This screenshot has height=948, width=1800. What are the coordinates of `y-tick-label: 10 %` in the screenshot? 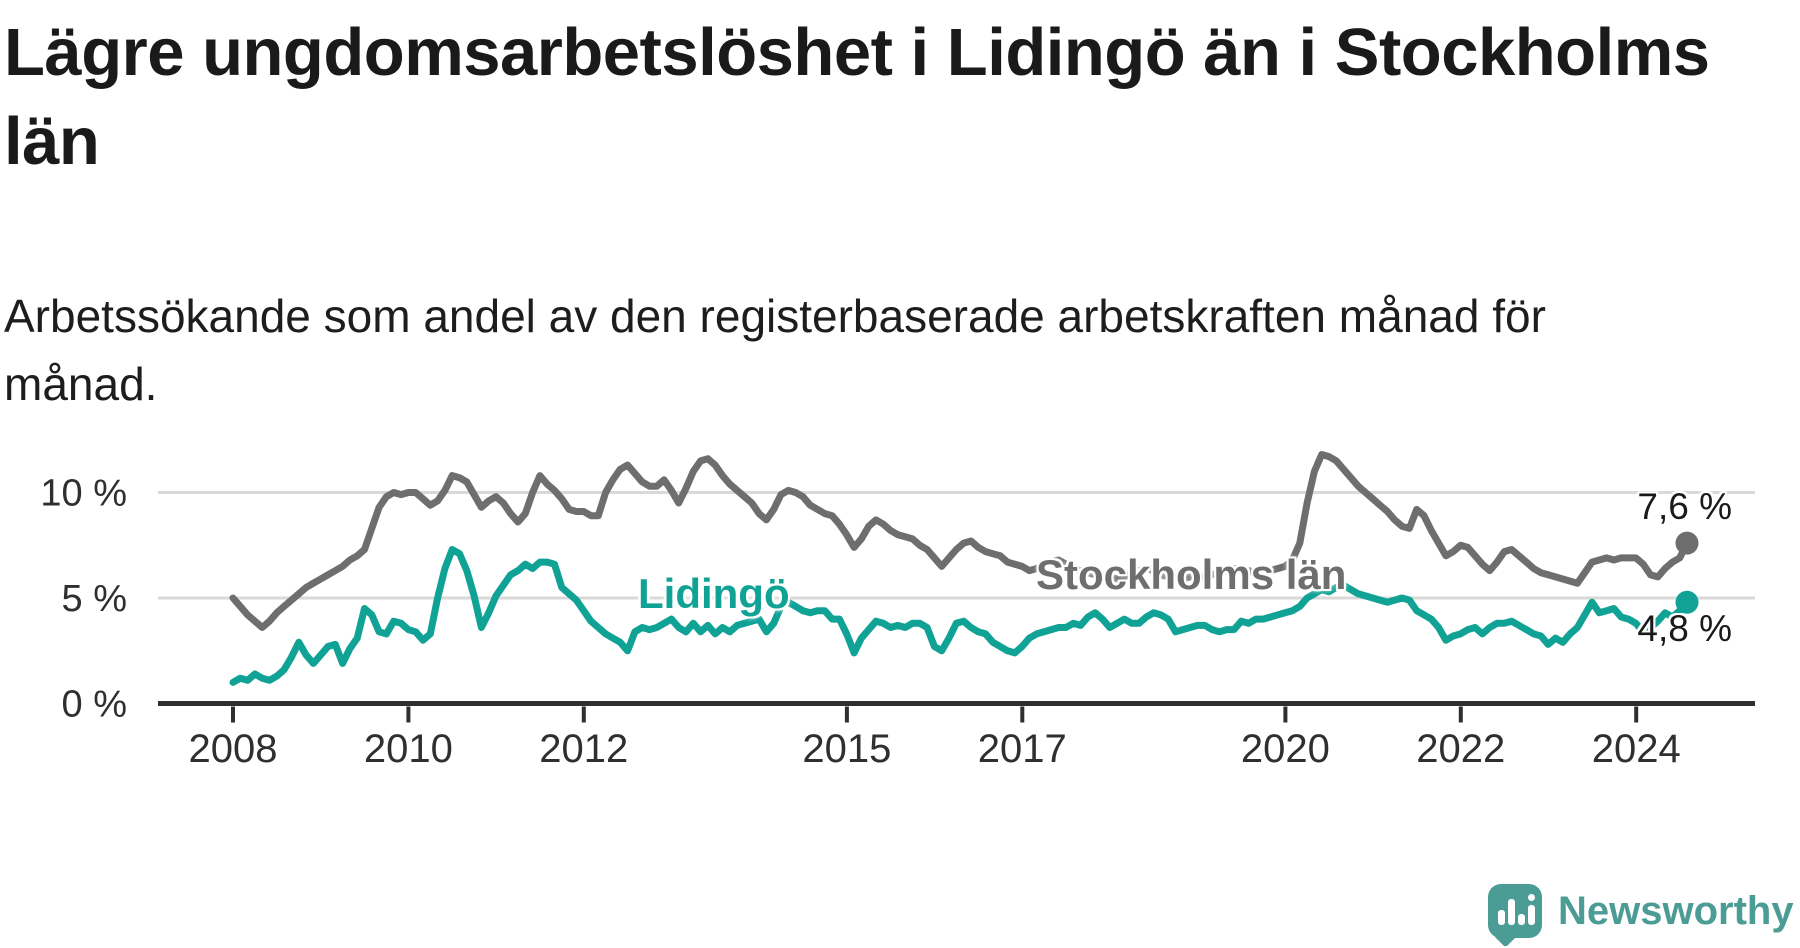 It's located at (83, 494).